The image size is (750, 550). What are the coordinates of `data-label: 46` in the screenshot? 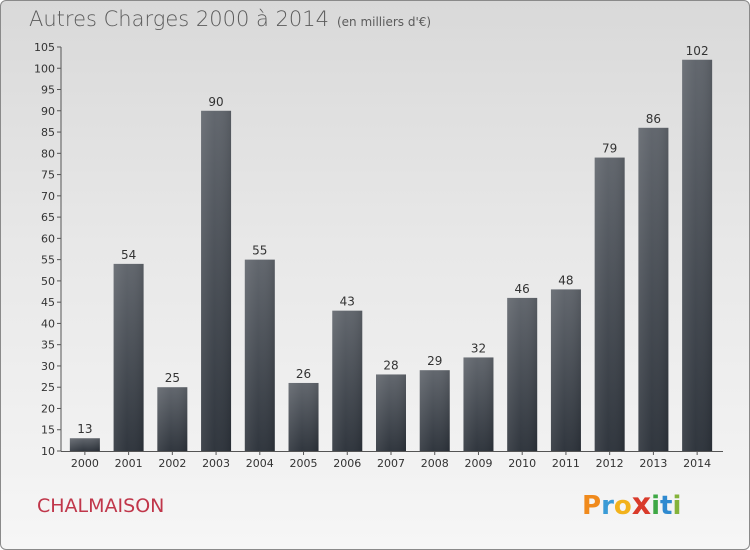 It's located at (522, 289).